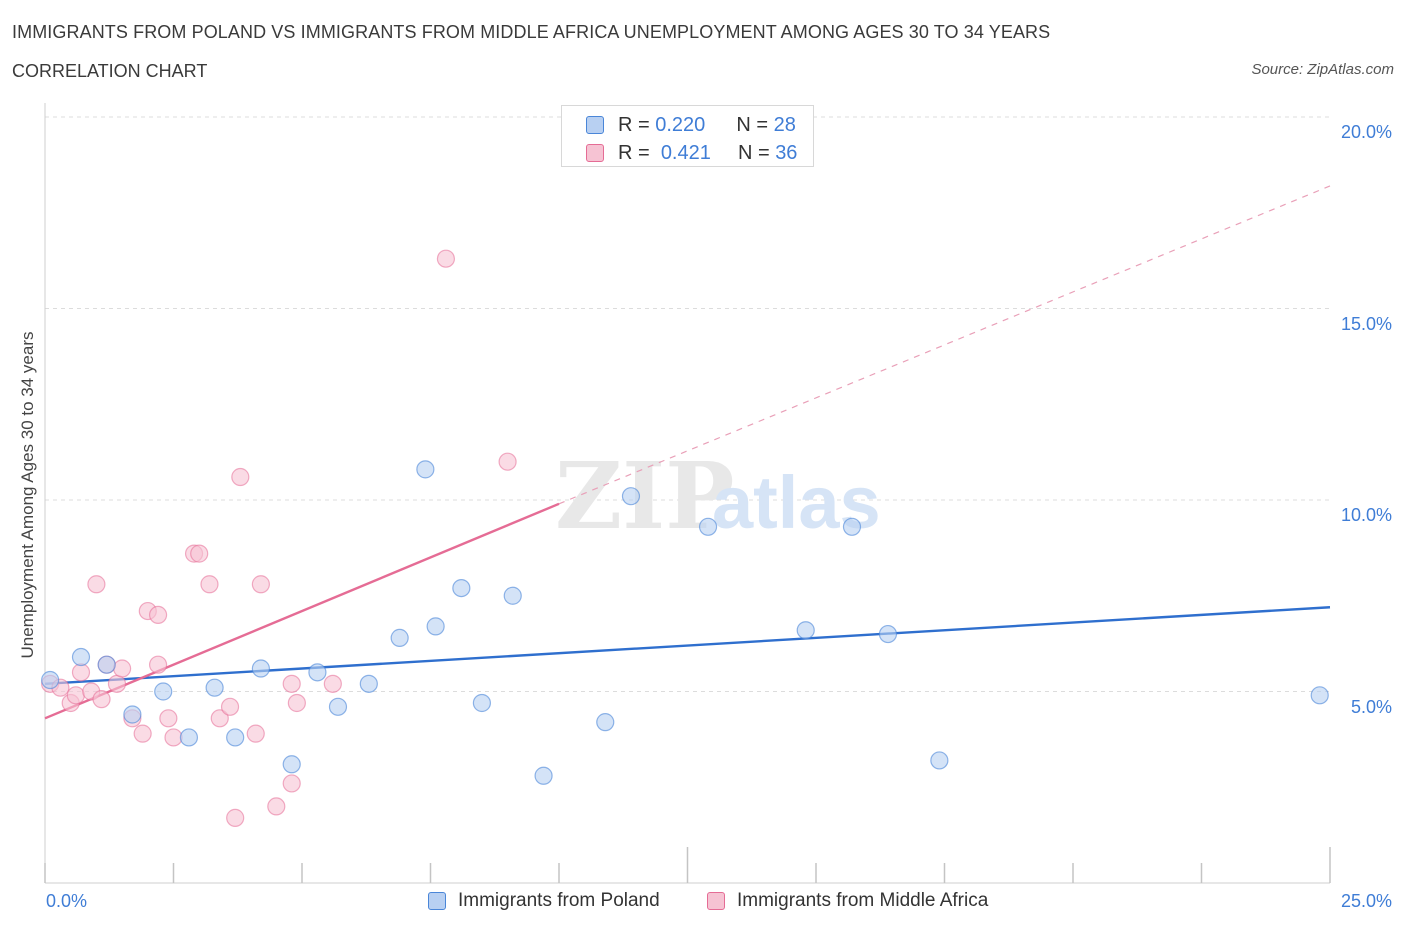 The image size is (1406, 930). What do you see at coordinates (1366, 515) in the screenshot?
I see `y-tick-label: 10.0%` at bounding box center [1366, 515].